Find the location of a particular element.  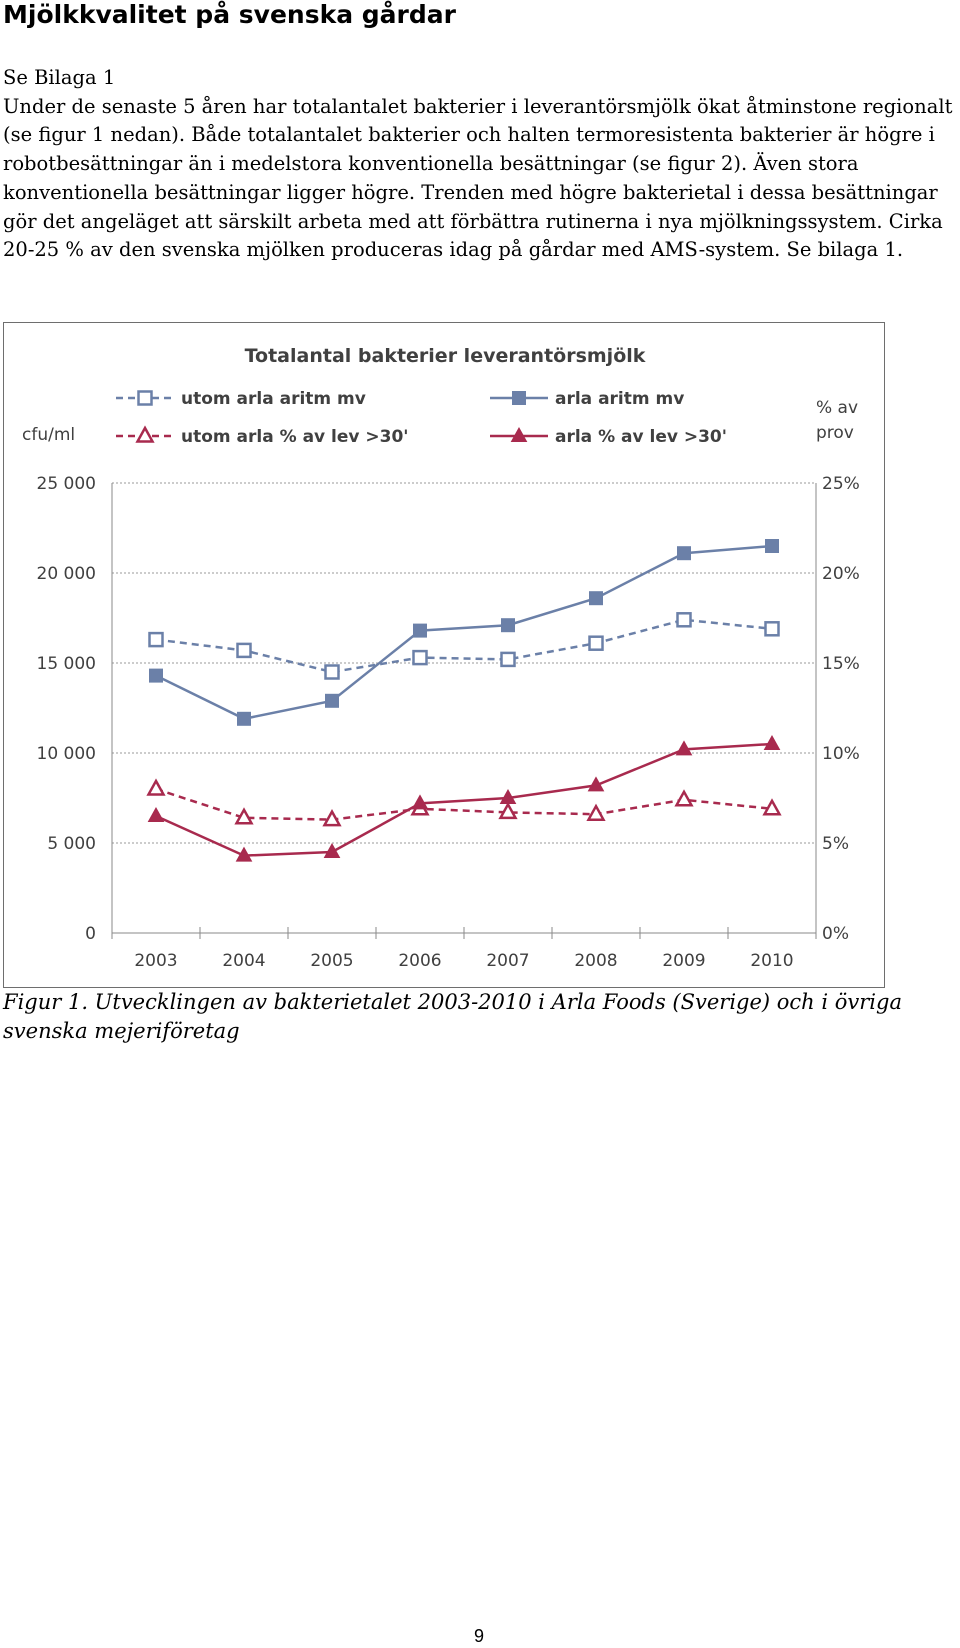

y-tick-label-right: 25% is located at coordinates (841, 484).